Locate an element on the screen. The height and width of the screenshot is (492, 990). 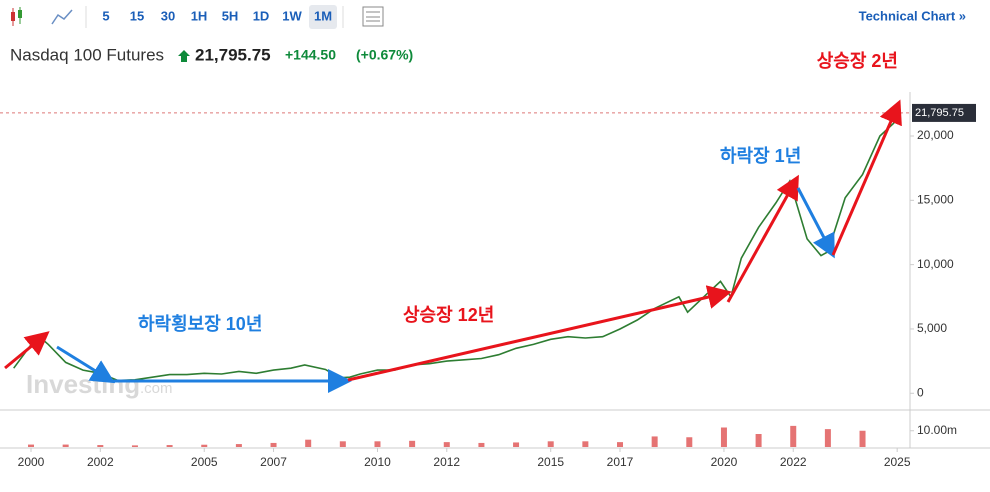
interval-button: 5H is located at coordinates (230, 15).